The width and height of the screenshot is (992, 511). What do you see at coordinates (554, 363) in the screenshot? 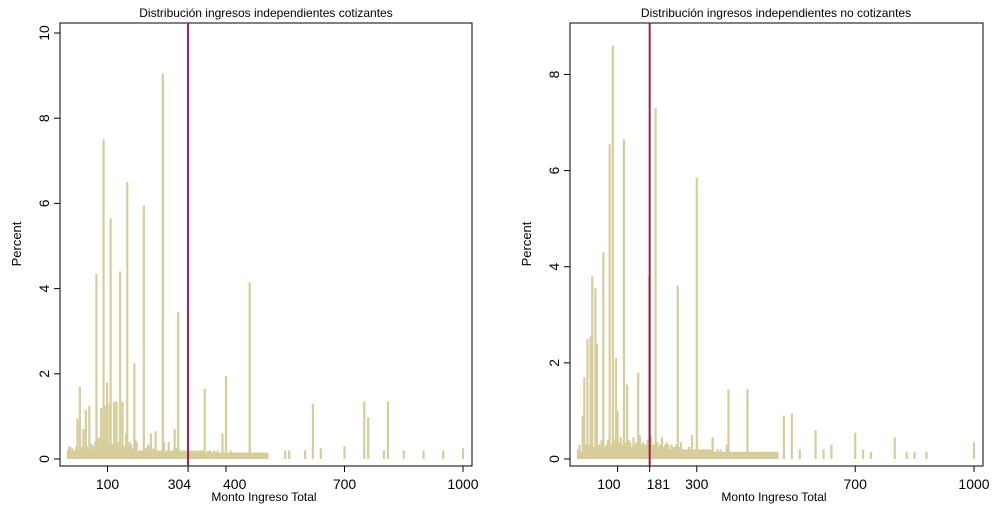
I see `y-tick-label: 2` at bounding box center [554, 363].